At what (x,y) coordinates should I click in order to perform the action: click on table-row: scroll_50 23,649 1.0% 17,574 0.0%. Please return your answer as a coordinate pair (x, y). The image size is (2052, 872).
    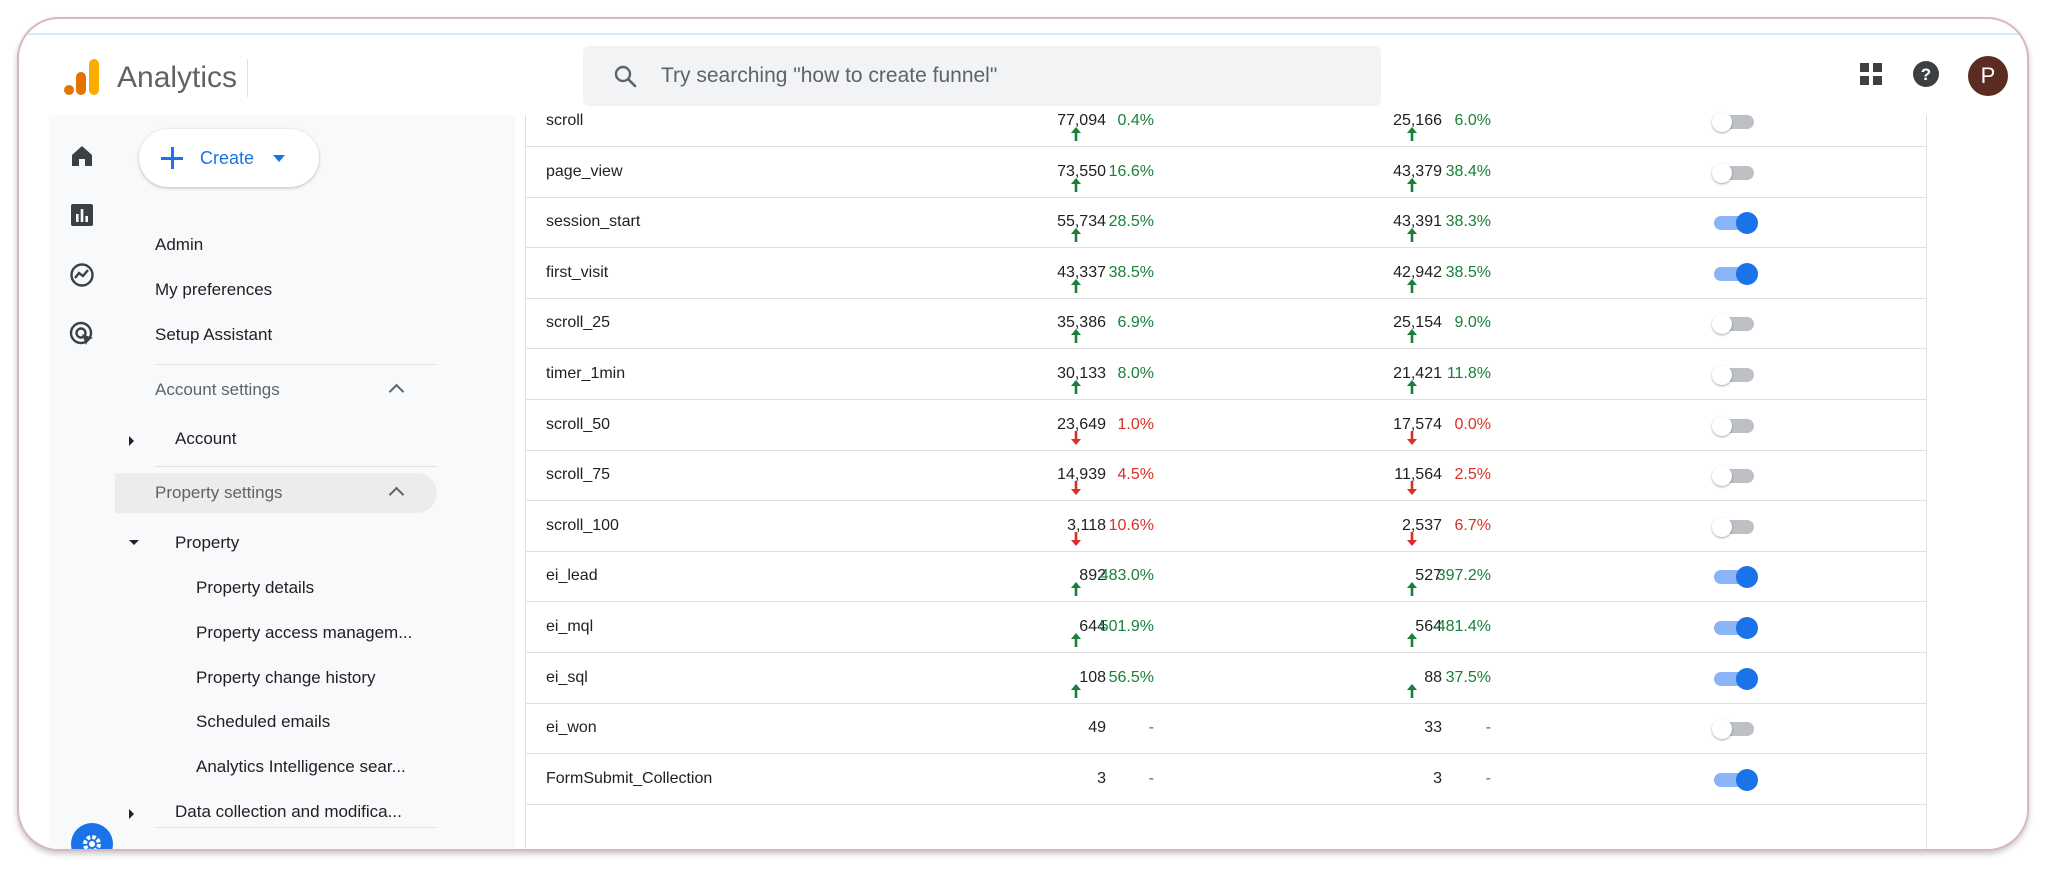
    Looking at the image, I should click on (1226, 425).